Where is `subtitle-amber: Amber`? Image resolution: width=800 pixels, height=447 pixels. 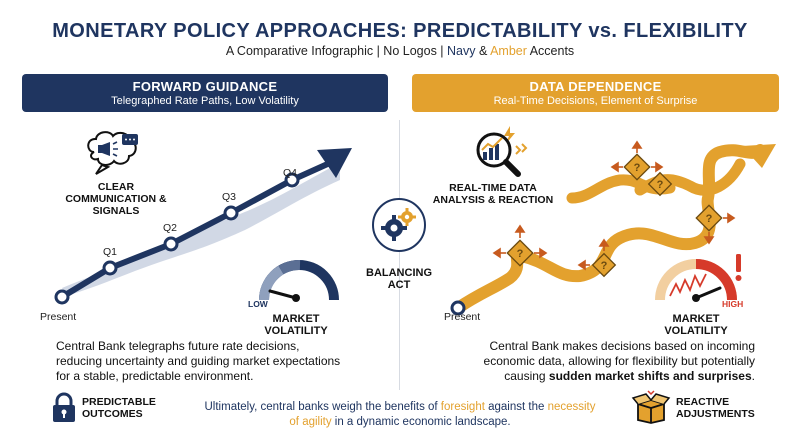 subtitle-amber: Amber is located at coordinates (508, 51).